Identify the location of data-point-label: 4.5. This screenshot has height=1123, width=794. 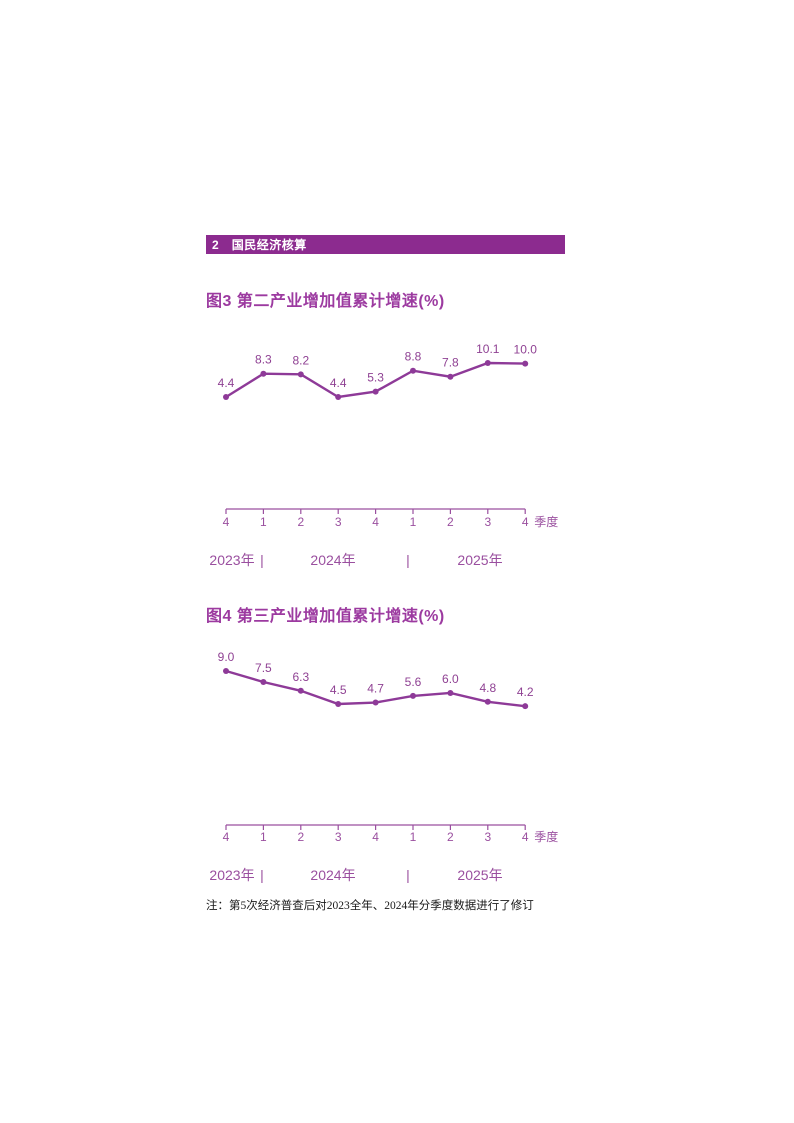
(338, 690).